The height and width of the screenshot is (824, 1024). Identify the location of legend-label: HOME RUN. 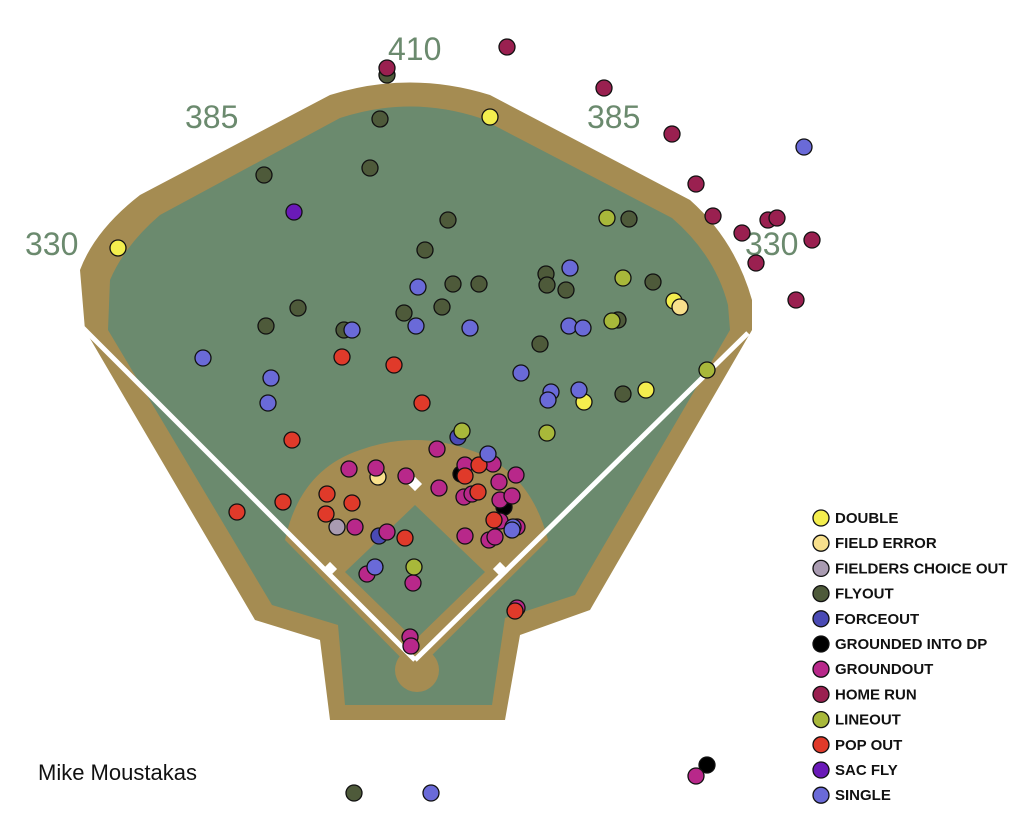
(876, 694).